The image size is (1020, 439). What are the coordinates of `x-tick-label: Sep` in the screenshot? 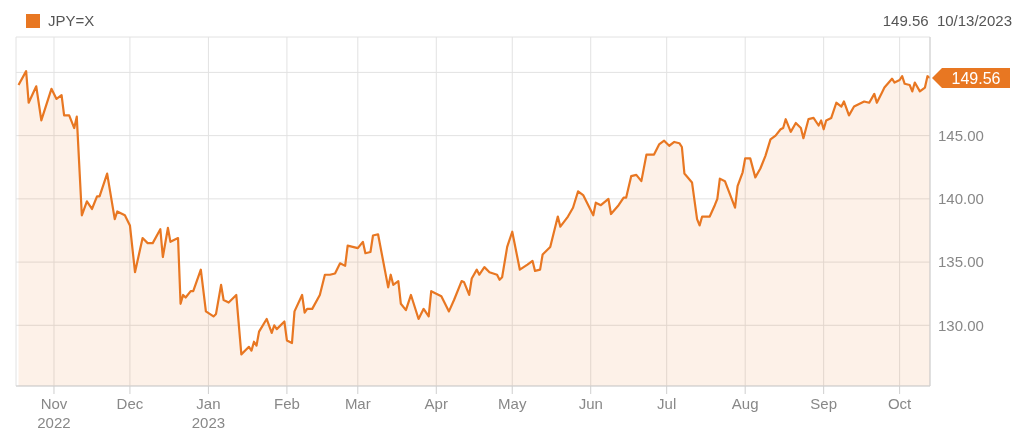 It's located at (824, 403).